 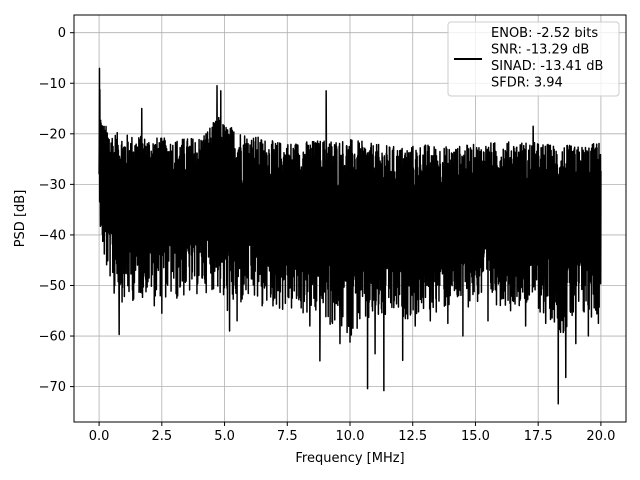 What do you see at coordinates (540, 50) in the screenshot?
I see `legend-snr-text: SNR: -13.29 dB` at bounding box center [540, 50].